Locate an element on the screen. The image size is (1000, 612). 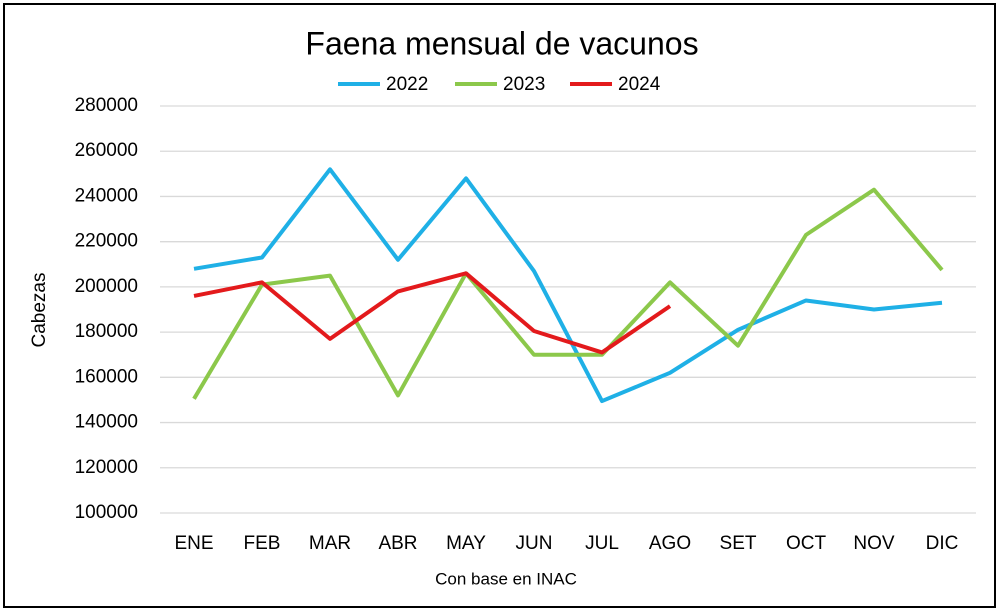
x-tick-label: FEB is located at coordinates (262, 543).